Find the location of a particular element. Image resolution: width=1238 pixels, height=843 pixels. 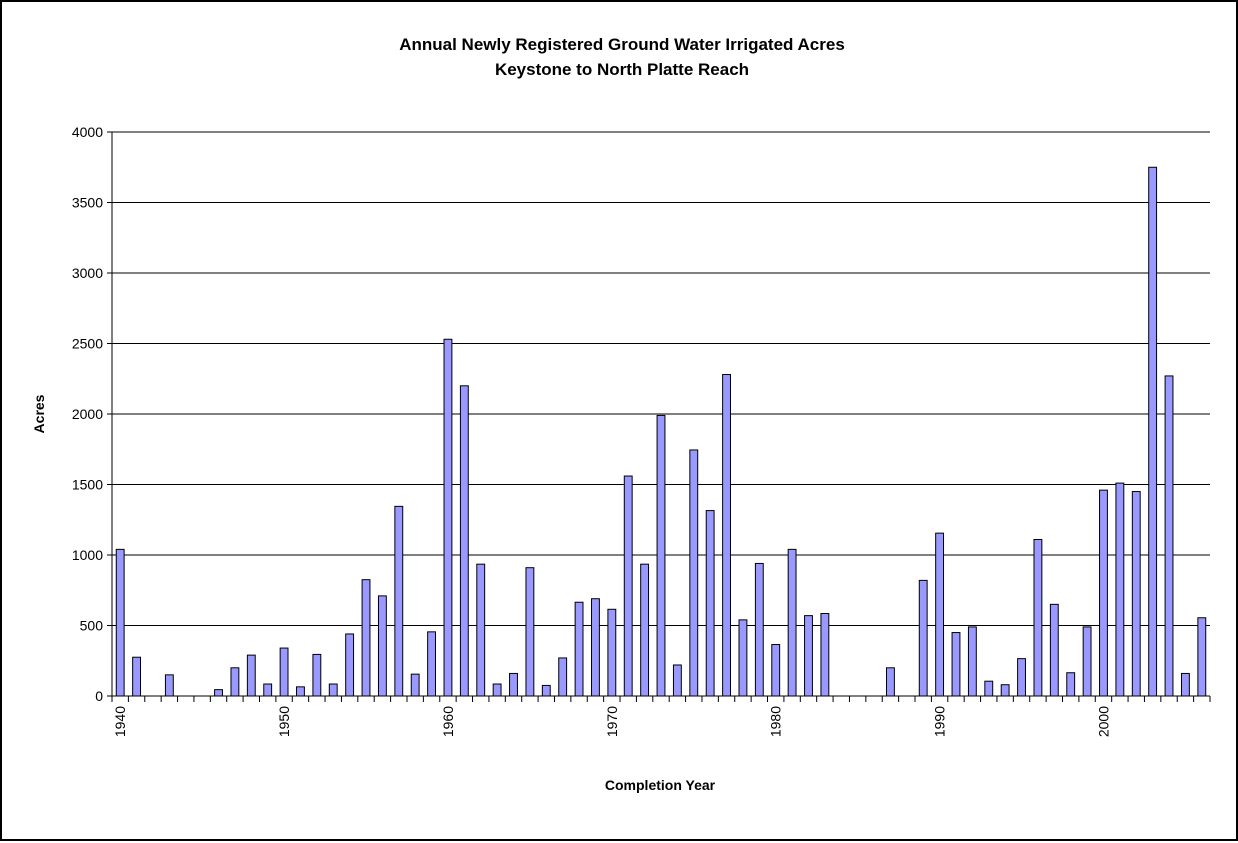

bar-1981 is located at coordinates (792, 622).